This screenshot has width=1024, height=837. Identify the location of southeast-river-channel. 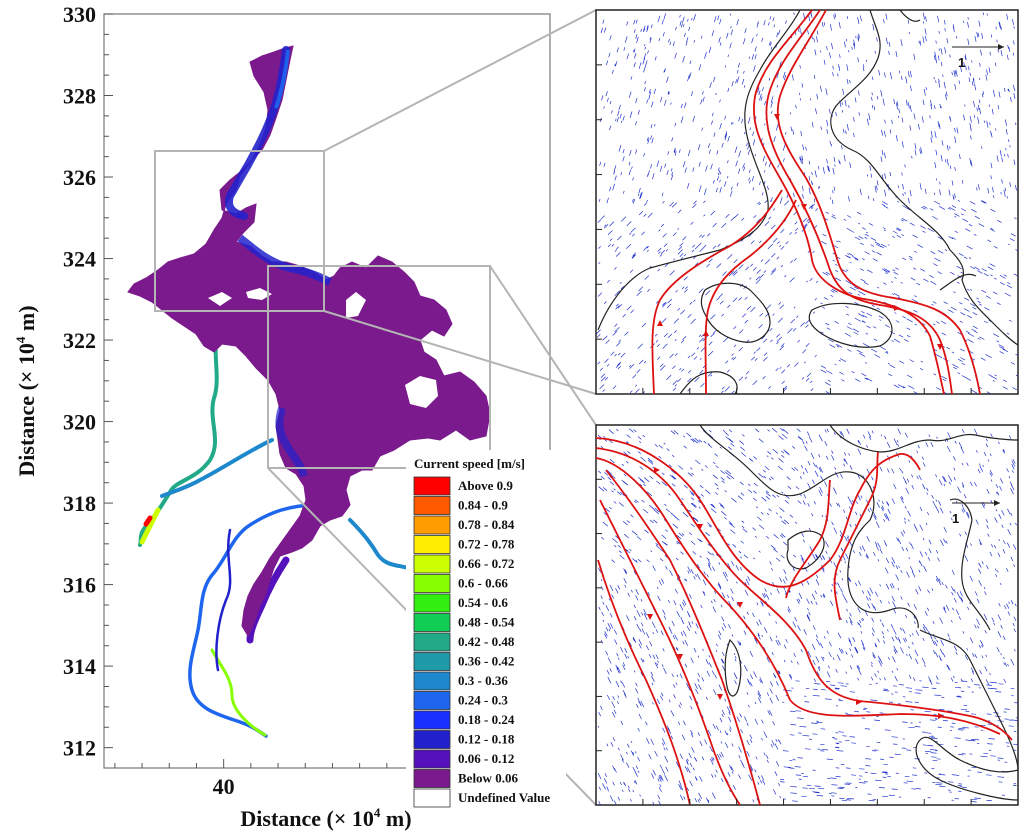
(379, 544).